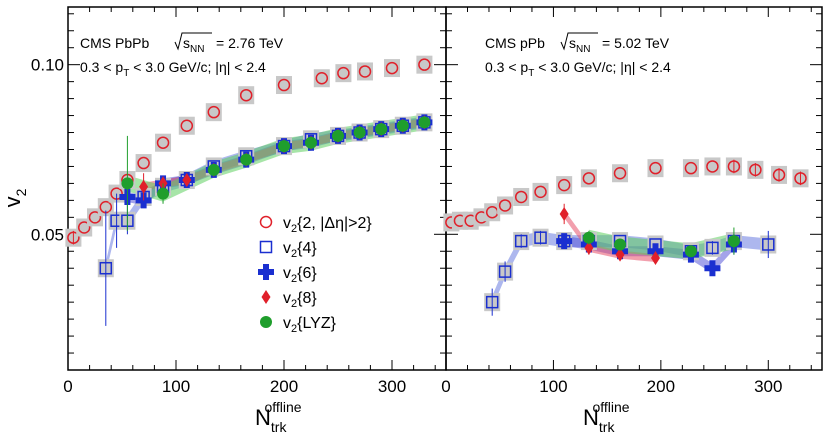 The width and height of the screenshot is (830, 438). I want to click on y-tick-label: 0.05, so click(47, 234).